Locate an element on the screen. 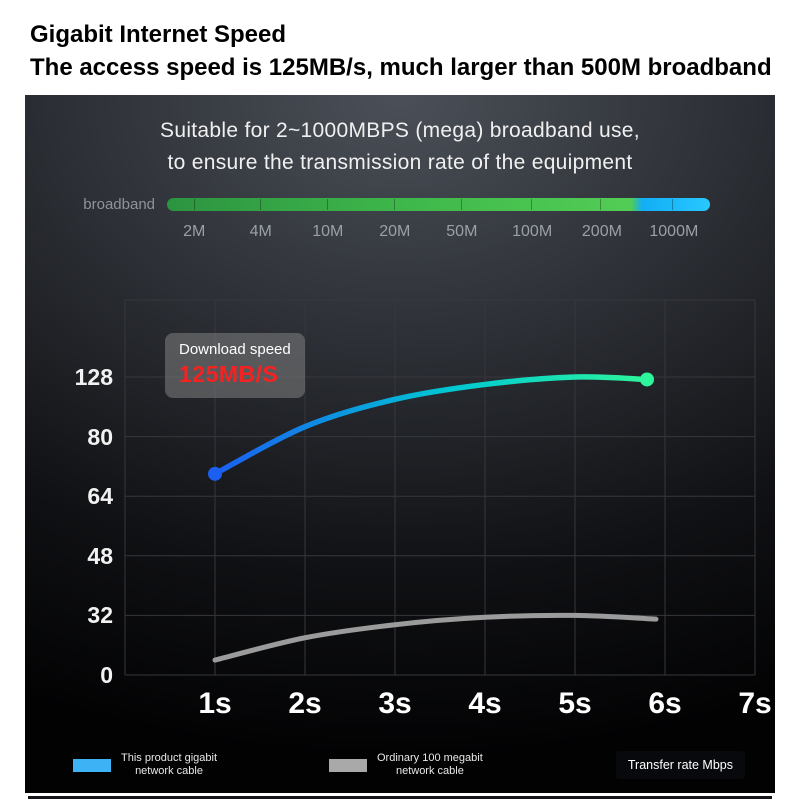 The width and height of the screenshot is (800, 800). legend-item-megabit: Ordinary 100 megabit network cable is located at coordinates (406, 765).